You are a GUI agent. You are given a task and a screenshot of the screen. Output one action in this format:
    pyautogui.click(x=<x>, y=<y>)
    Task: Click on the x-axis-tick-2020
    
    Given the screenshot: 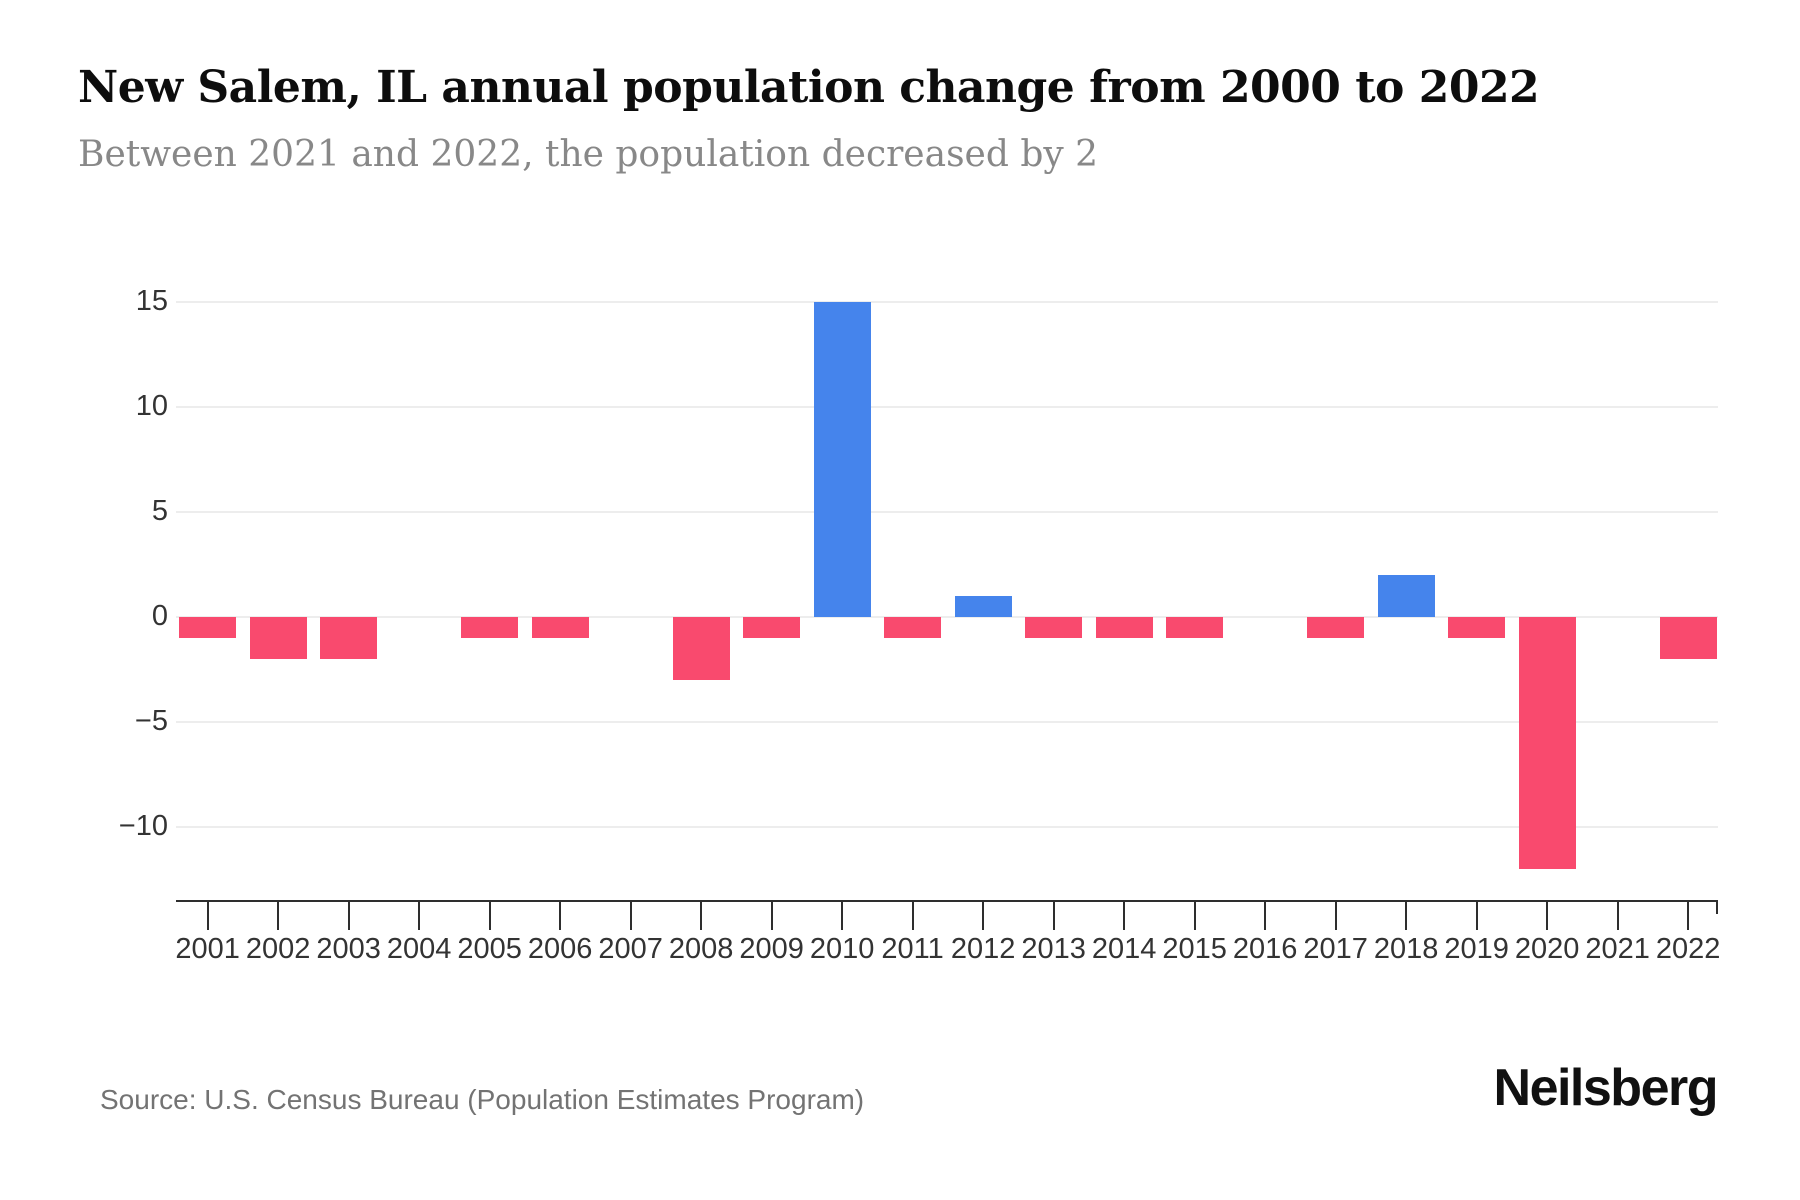 What is the action you would take?
    pyautogui.click(x=1547, y=915)
    